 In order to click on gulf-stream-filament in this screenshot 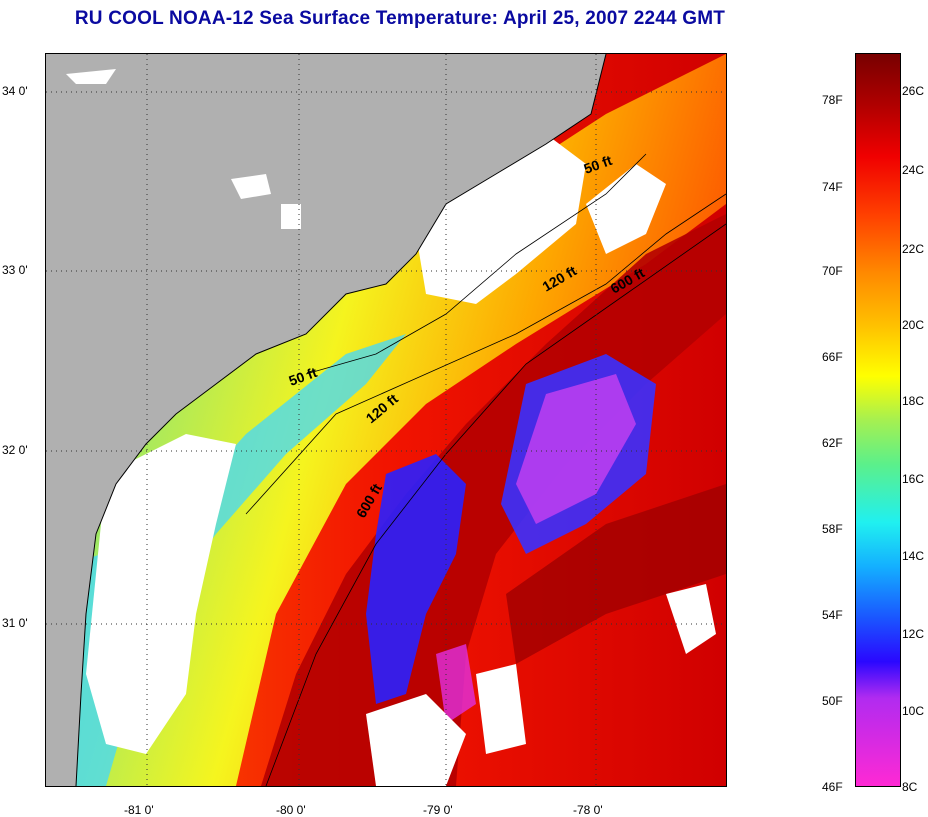, I will do `click(616, 574)`.